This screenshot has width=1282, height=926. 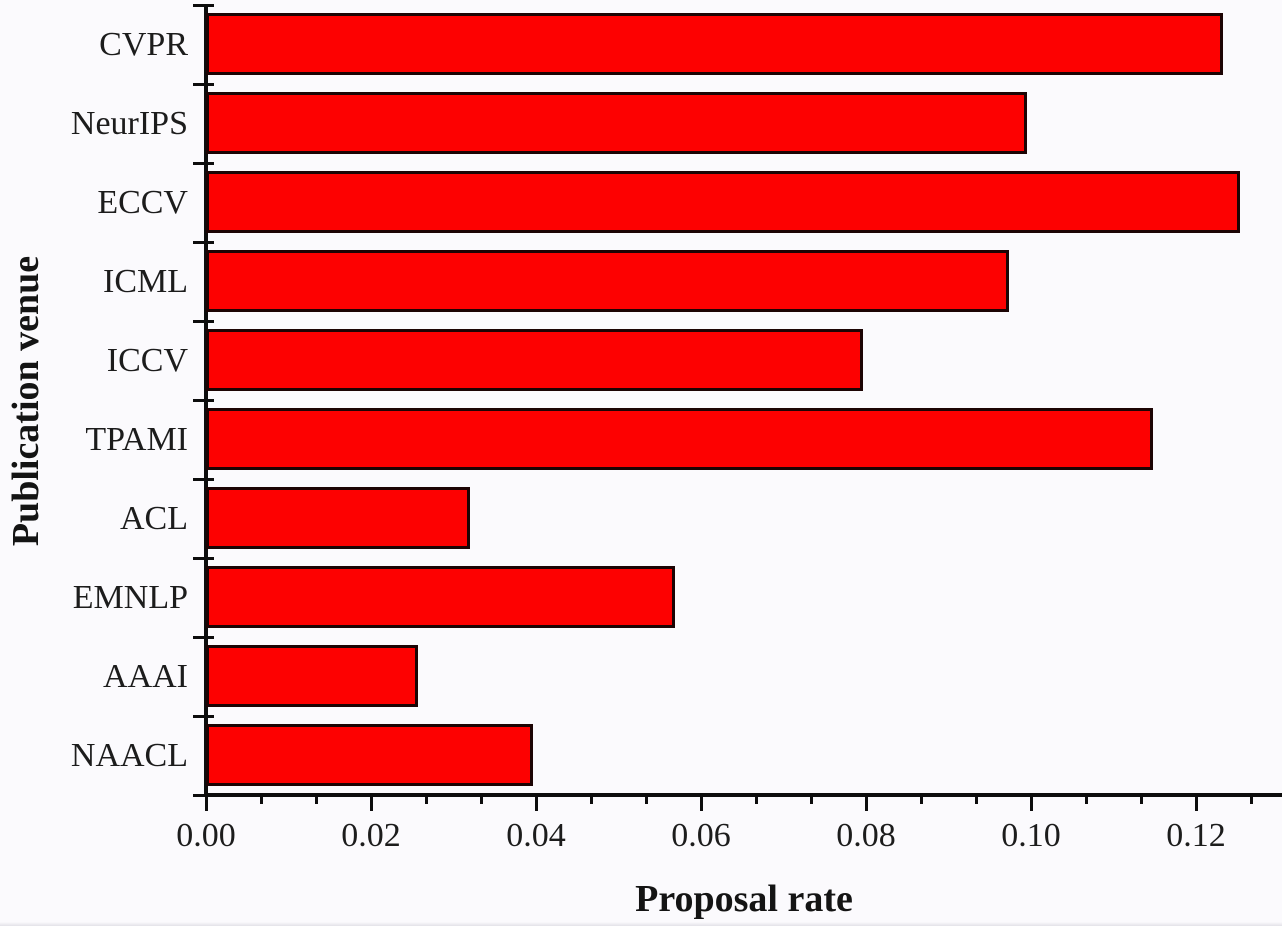 What do you see at coordinates (142, 202) in the screenshot?
I see `category-label-eccv: ECCV` at bounding box center [142, 202].